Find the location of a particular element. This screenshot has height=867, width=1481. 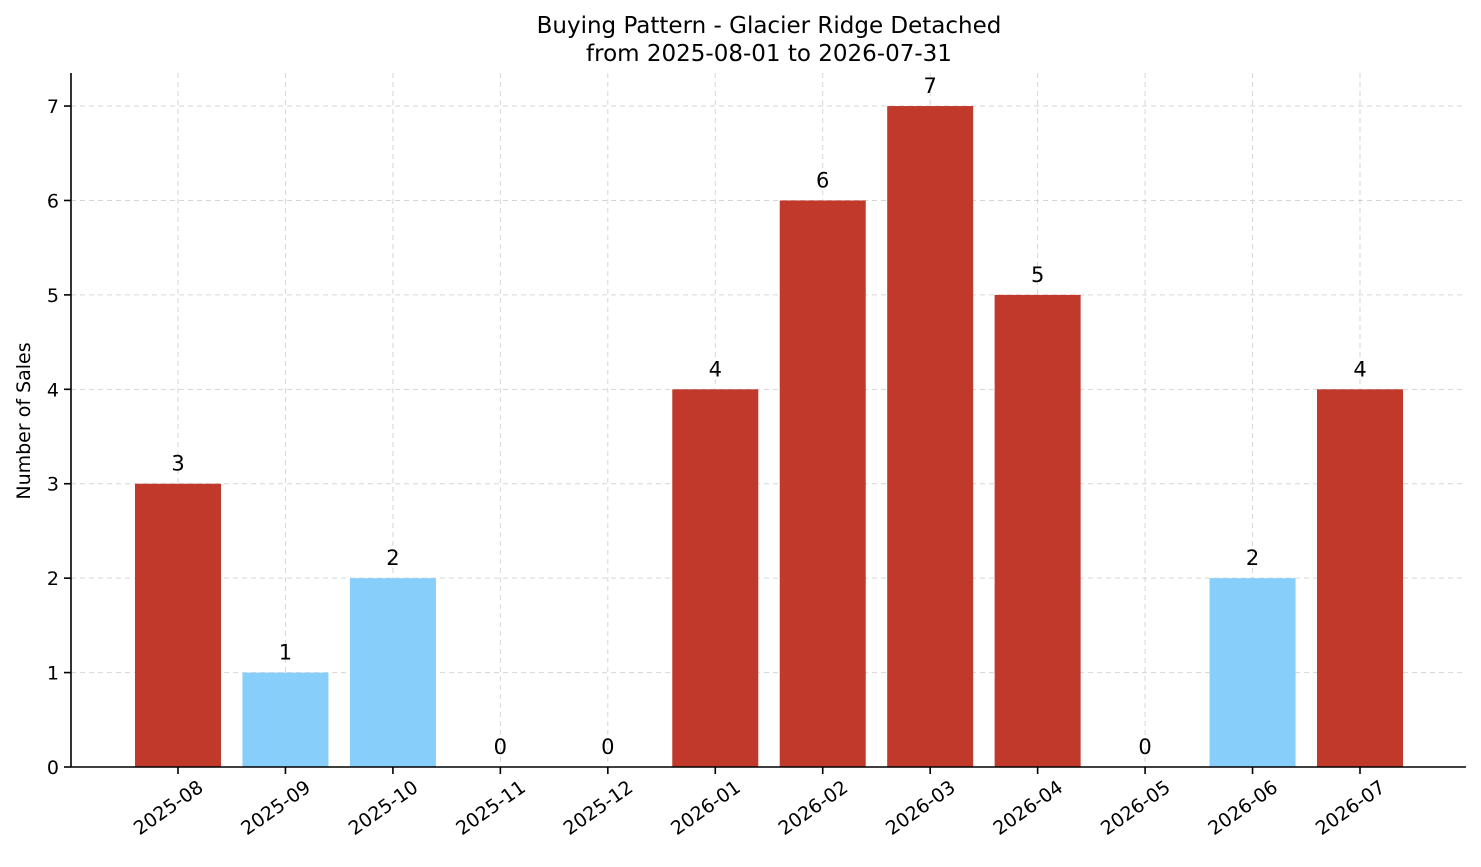

x-tick-label: 2026-04 is located at coordinates (1028, 808).